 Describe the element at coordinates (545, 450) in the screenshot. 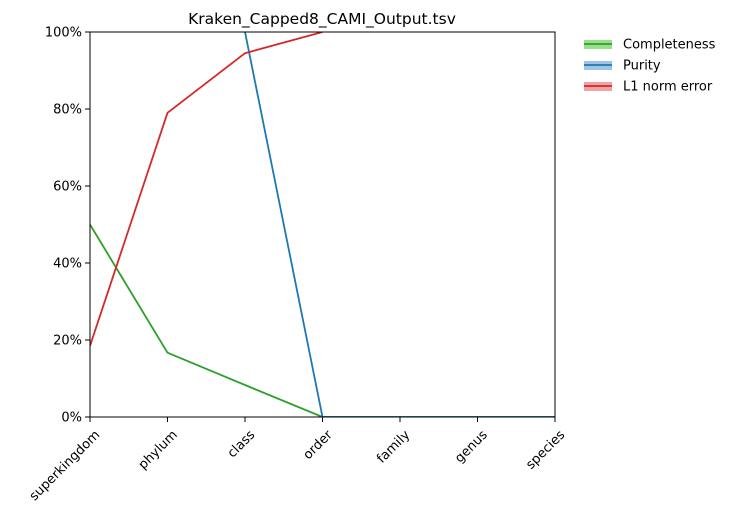

I see `x-tick-label: species` at that location.